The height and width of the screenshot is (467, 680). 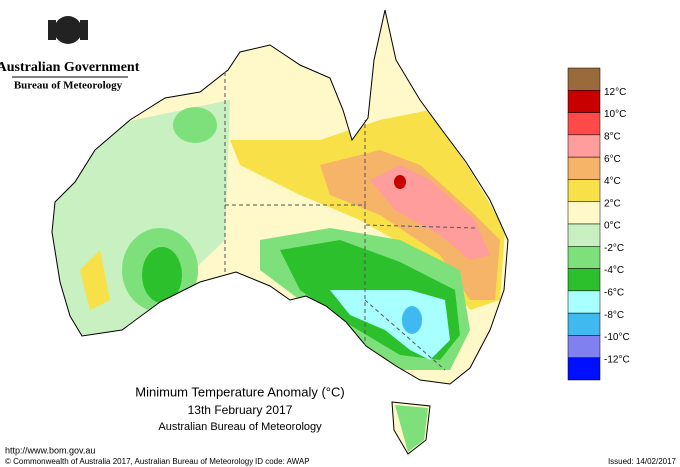 What do you see at coordinates (615, 92) in the screenshot?
I see `legend-label: 12°C` at bounding box center [615, 92].